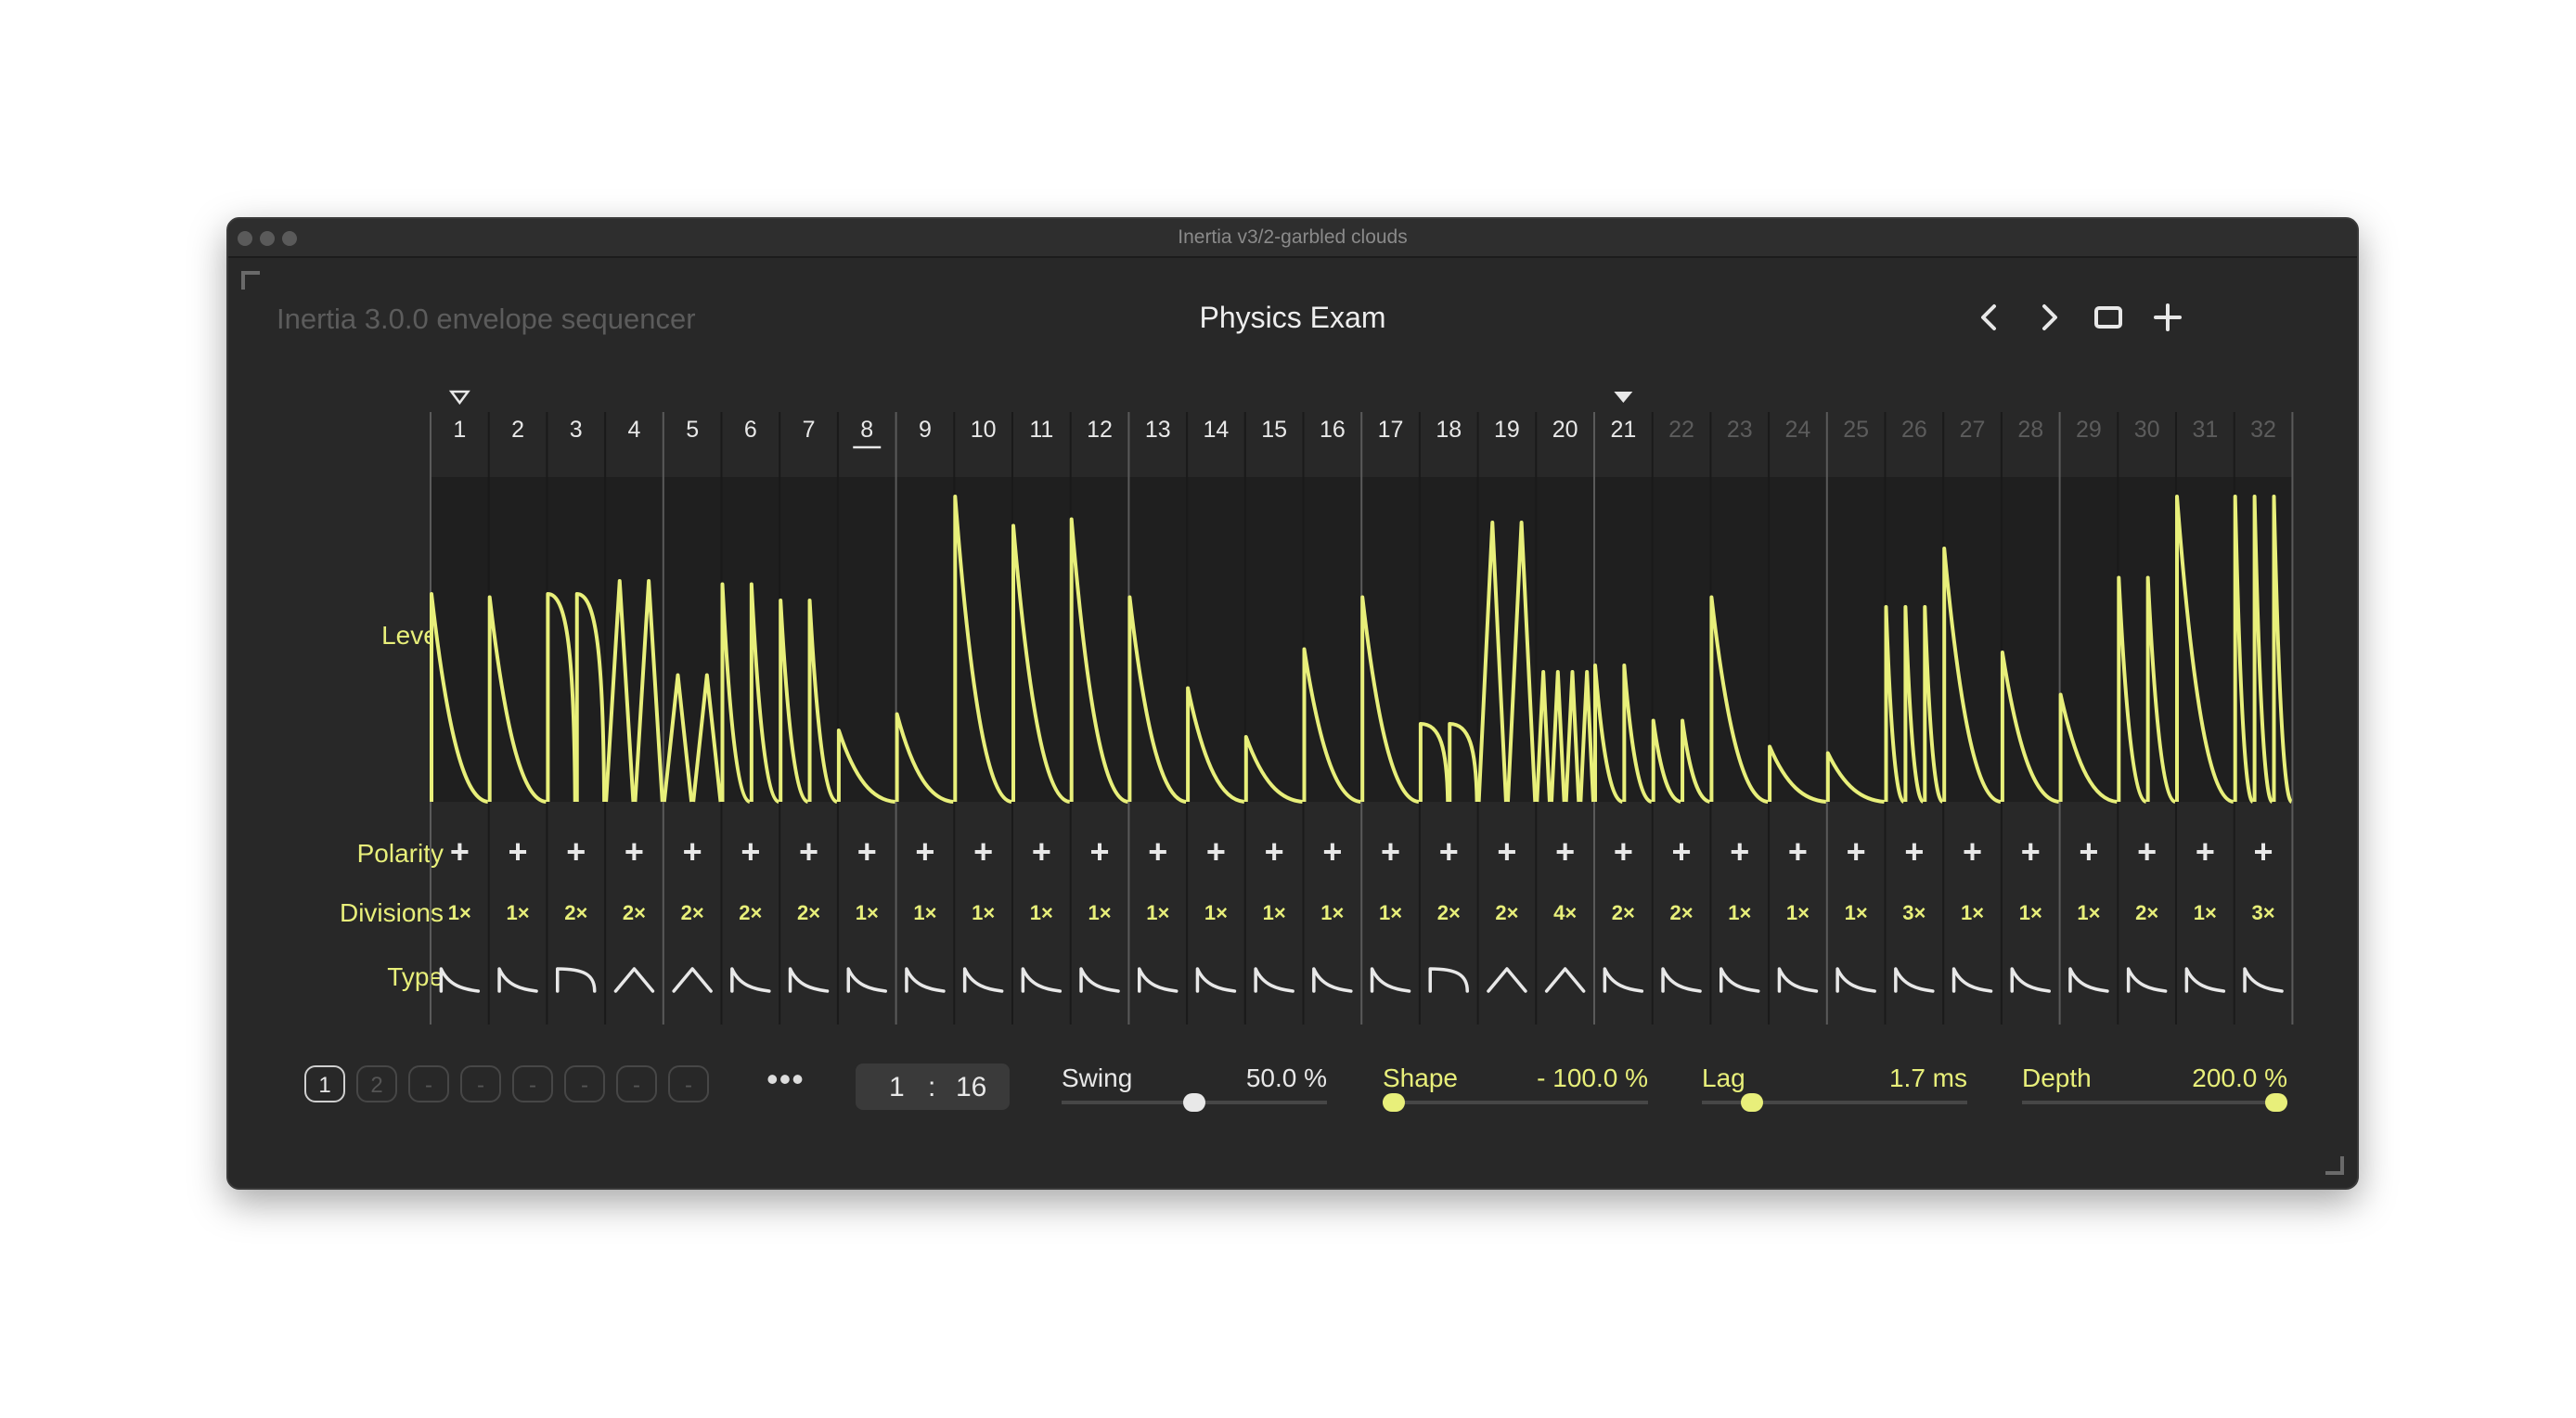 This screenshot has height=1418, width=2576. Describe the element at coordinates (1449, 430) in the screenshot. I see `step-number: 18` at that location.